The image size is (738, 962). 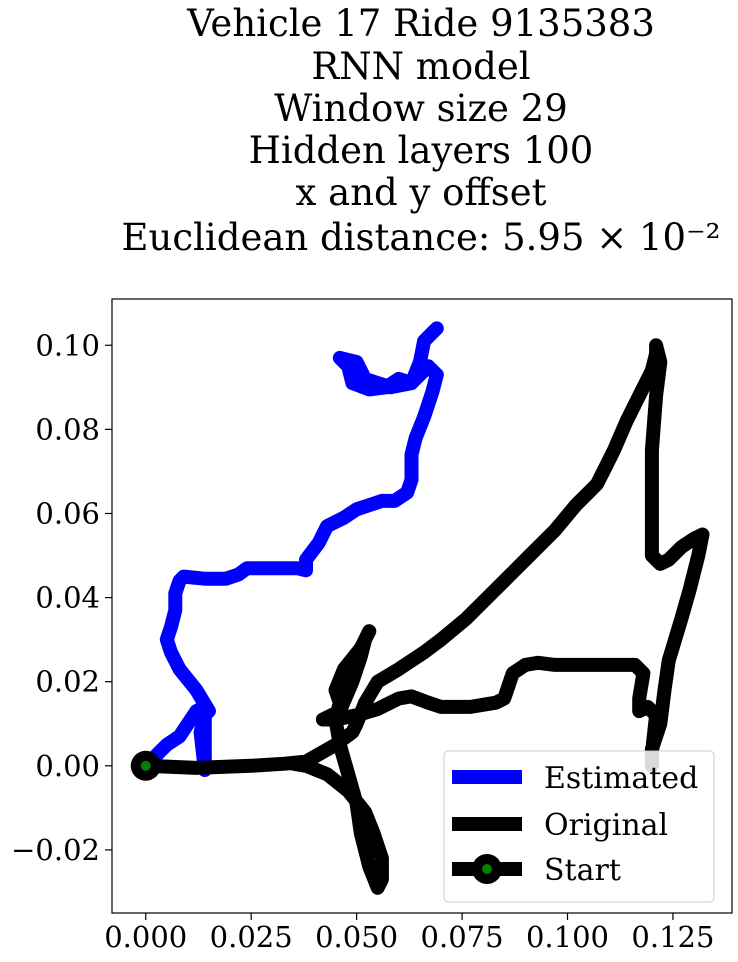 What do you see at coordinates (582, 870) in the screenshot?
I see `legend-start-label: Start` at bounding box center [582, 870].